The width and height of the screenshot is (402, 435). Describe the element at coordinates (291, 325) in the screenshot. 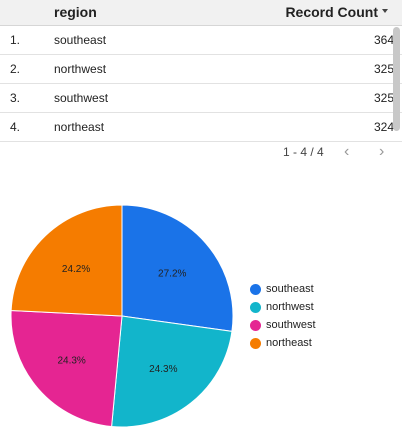

I see `legend-label: southwest` at that location.